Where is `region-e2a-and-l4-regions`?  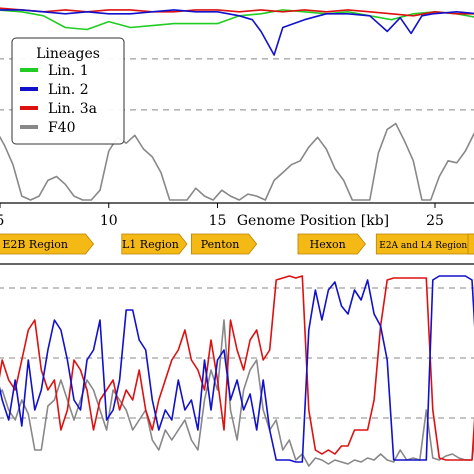
region-e2a-and-l4-regions is located at coordinates (424, 244).